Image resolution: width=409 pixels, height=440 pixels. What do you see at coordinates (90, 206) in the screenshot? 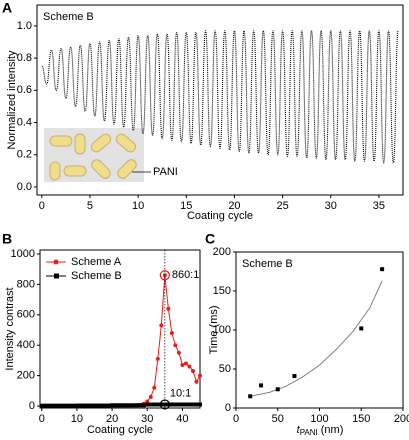
I see `x-tick-label: 5` at bounding box center [90, 206].